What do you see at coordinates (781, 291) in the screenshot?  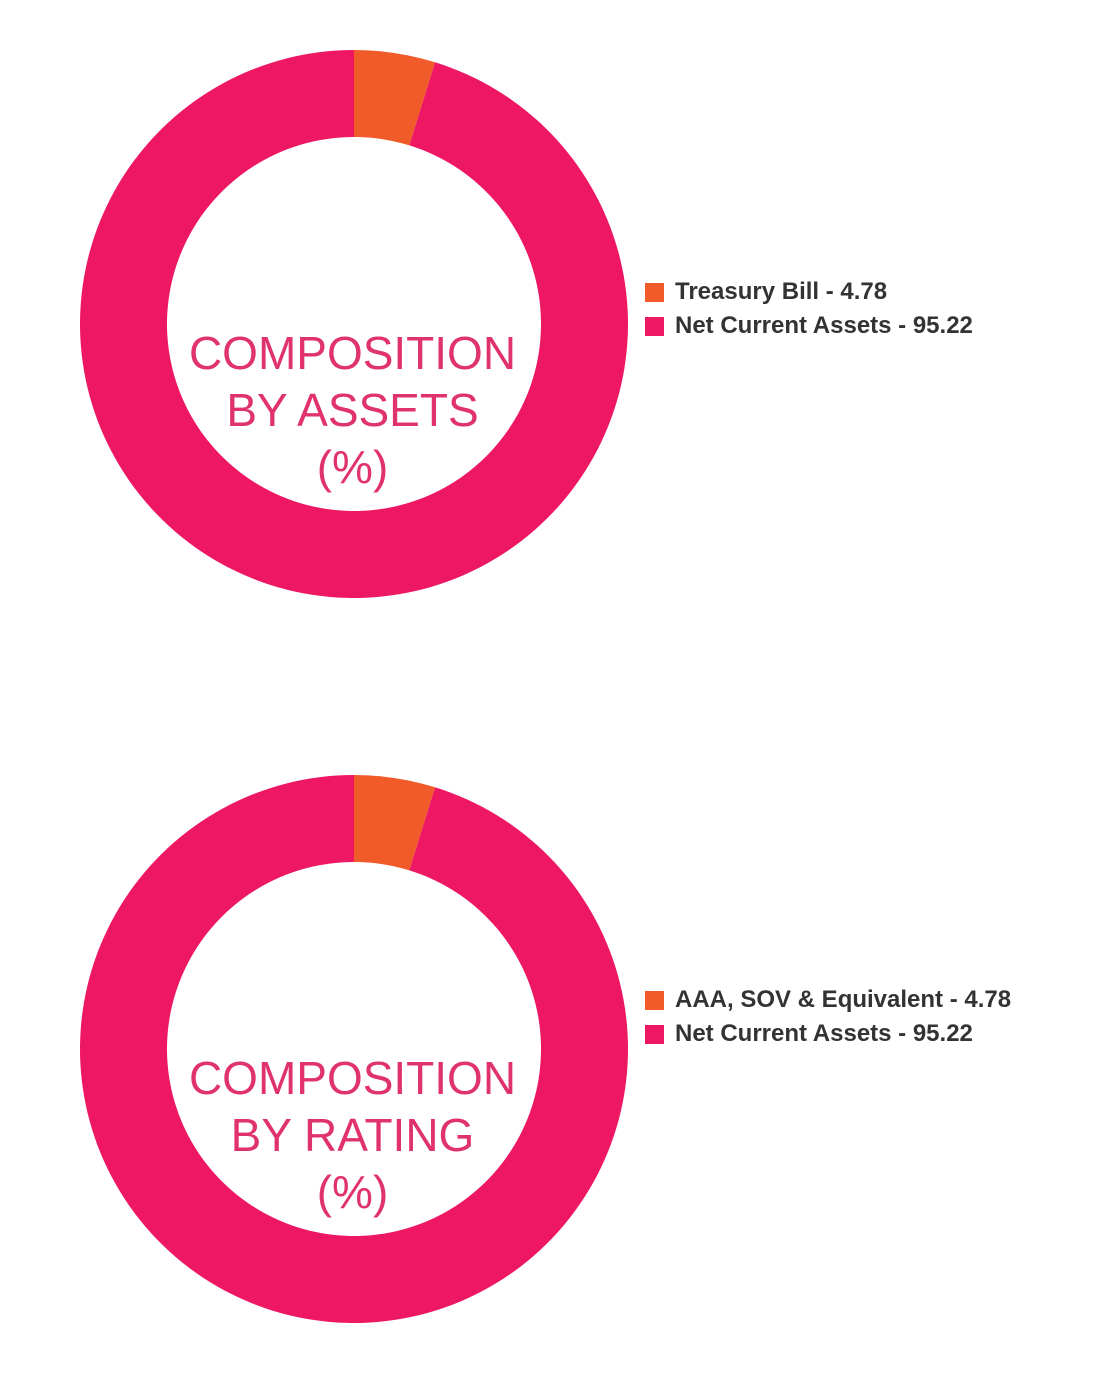 I see `legend-label: Treasury Bill - 4.78` at bounding box center [781, 291].